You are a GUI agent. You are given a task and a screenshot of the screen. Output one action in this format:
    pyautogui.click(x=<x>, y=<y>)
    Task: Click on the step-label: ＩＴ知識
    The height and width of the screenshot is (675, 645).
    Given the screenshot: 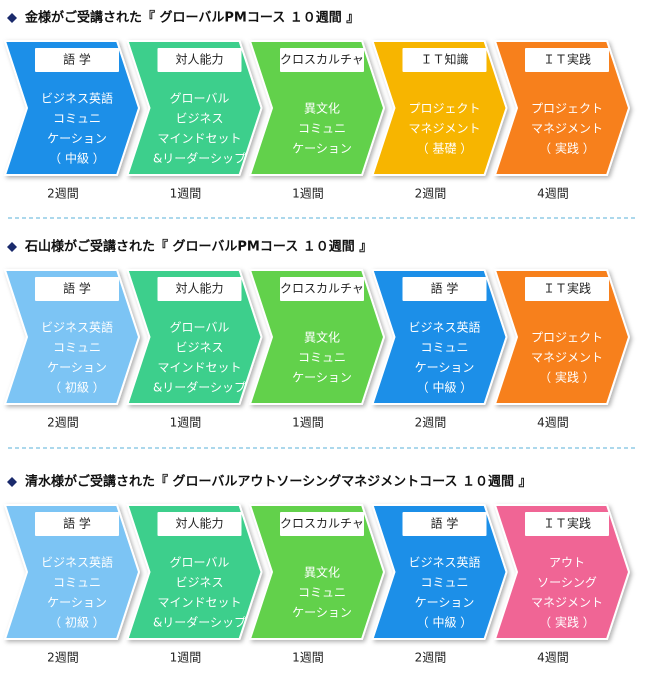 What is the action you would take?
    pyautogui.click(x=444, y=60)
    